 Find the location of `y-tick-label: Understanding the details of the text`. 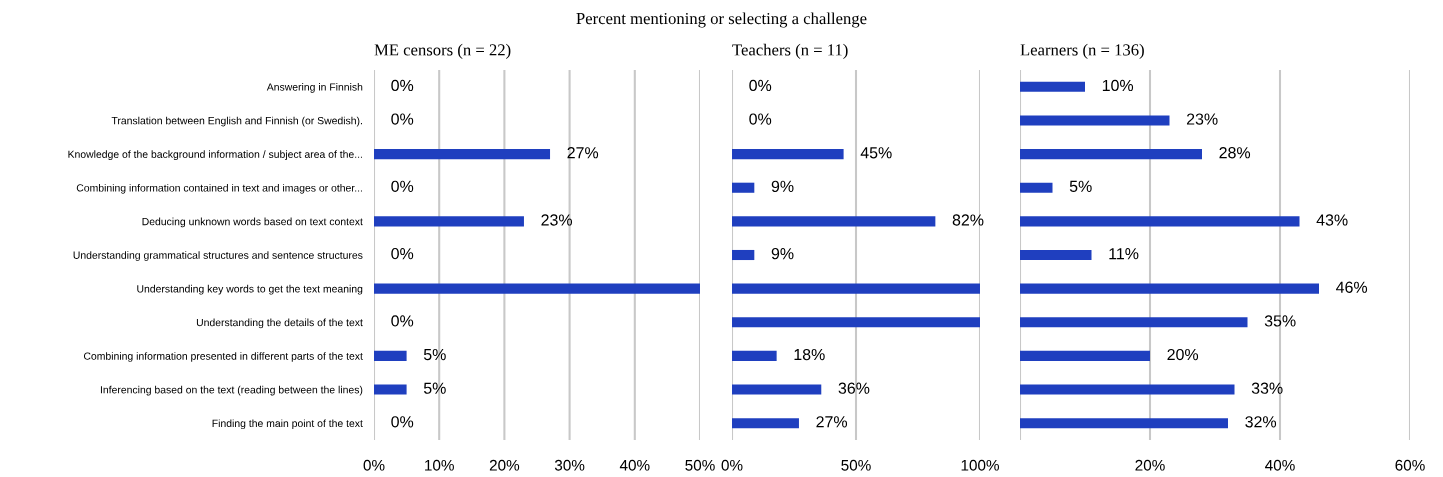

y-tick-label: Understanding the details of the text is located at coordinates (279, 323).